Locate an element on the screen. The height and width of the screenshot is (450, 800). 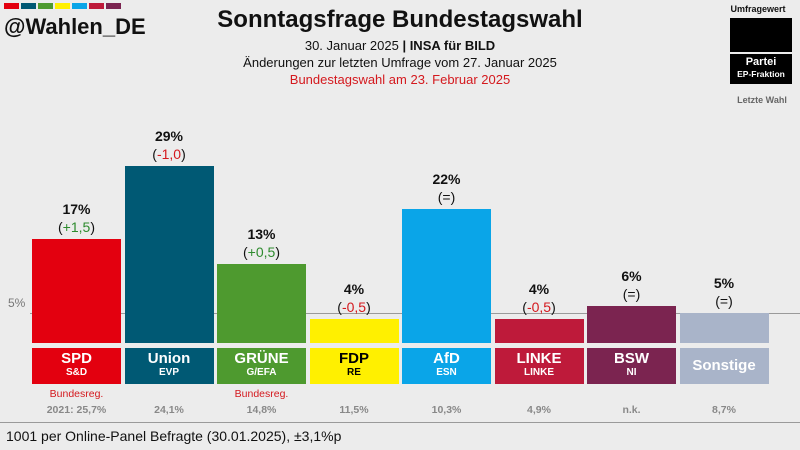
change-value: +0,5 is located at coordinates (261, 251).